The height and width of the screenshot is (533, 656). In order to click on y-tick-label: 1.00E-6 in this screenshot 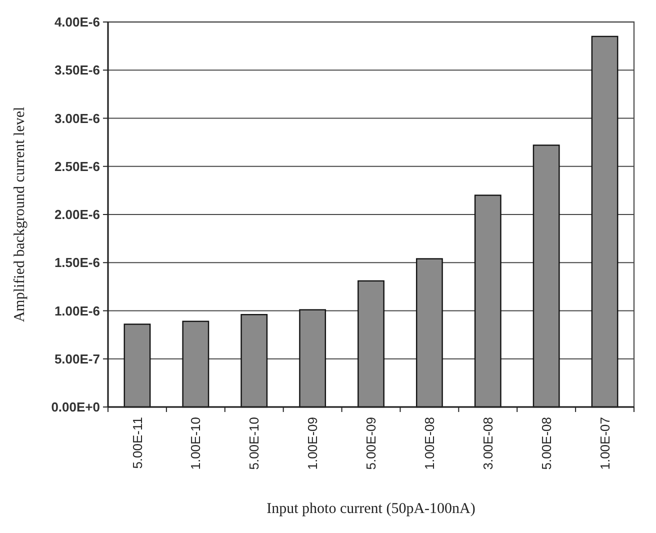, I will do `click(77, 310)`.